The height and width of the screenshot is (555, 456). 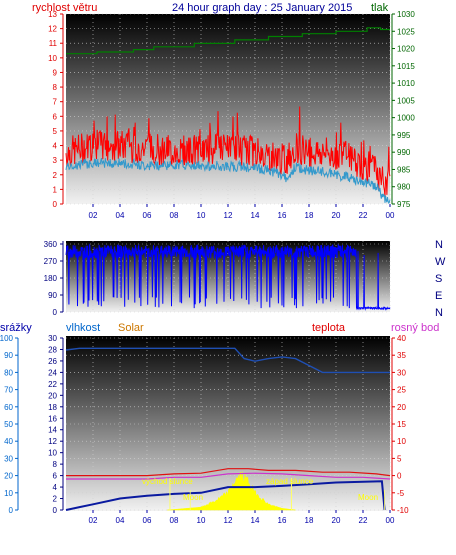 I want to click on wind-speed-label: rychlost větru, so click(x=64, y=8).